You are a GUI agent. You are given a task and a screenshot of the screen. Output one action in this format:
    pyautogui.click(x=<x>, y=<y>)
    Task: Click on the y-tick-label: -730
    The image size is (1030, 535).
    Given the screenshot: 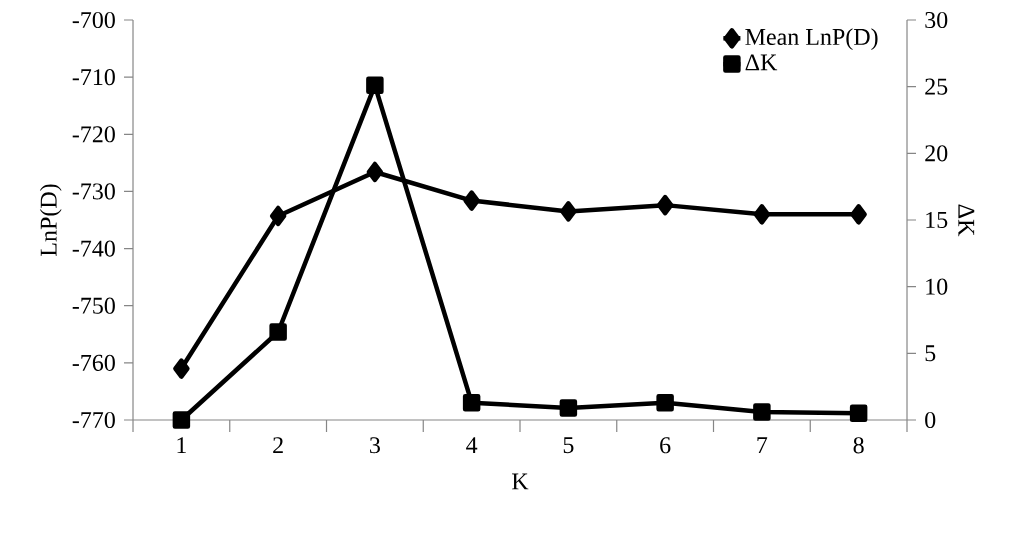 What is the action you would take?
    pyautogui.click(x=93, y=191)
    